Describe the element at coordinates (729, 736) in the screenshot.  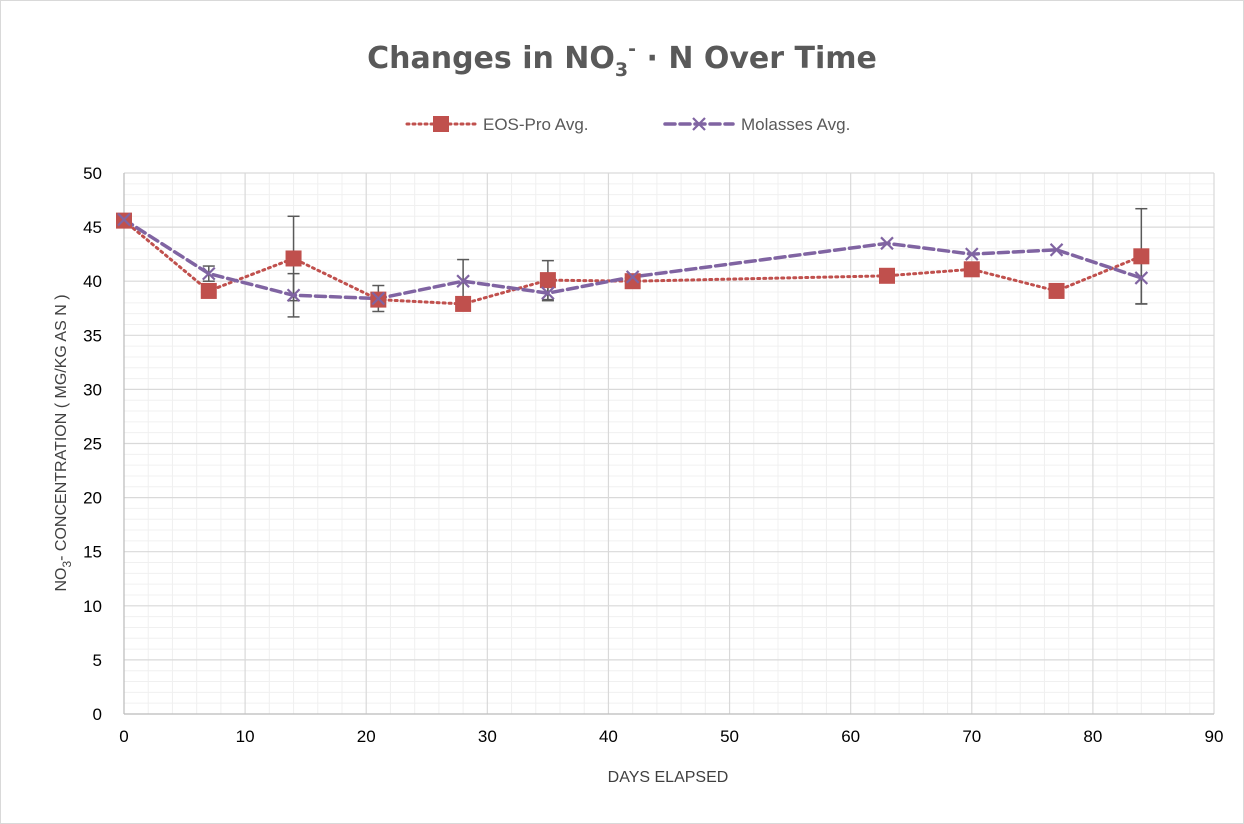
I see `x-tick-label: 50` at that location.